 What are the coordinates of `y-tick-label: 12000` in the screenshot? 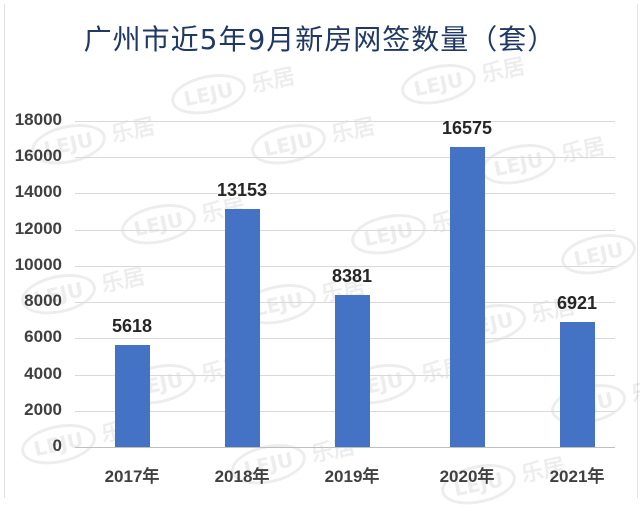 It's located at (38, 228).